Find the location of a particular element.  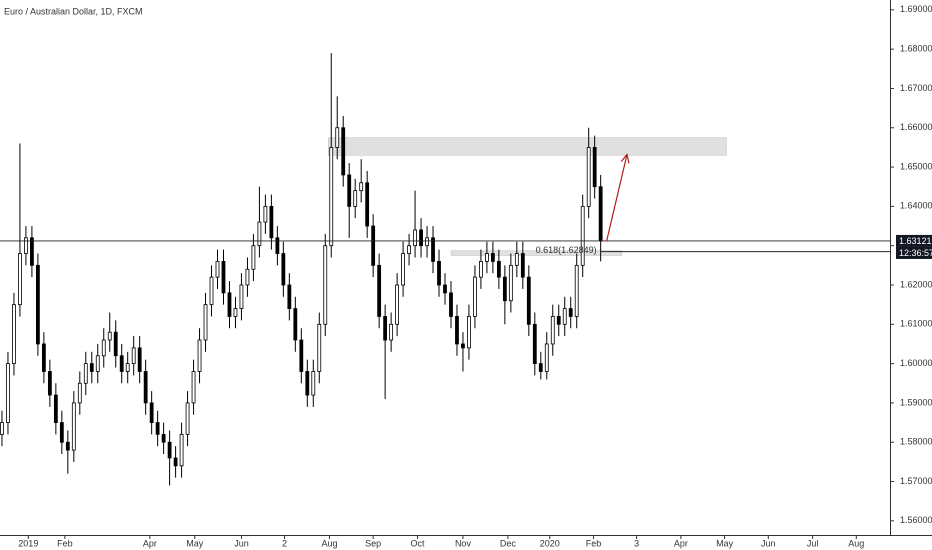

y-tick-label: 1.66000 is located at coordinates (916, 127).